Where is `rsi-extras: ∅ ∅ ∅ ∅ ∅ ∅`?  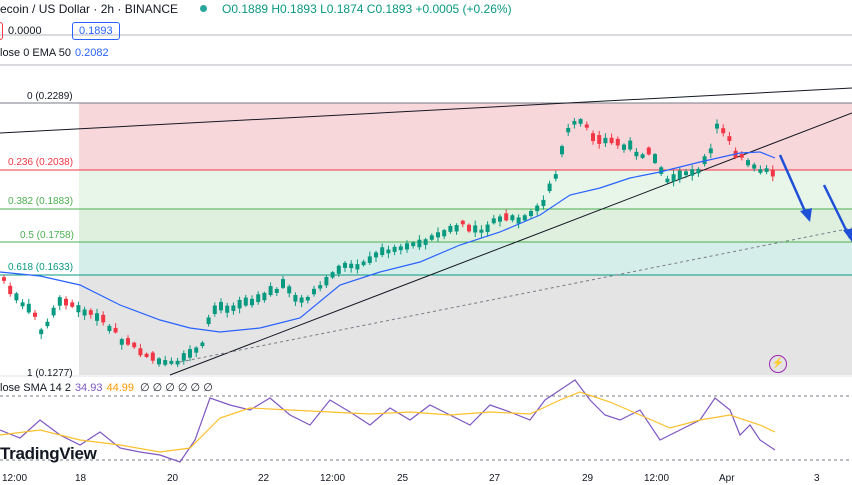
rsi-extras: ∅ ∅ ∅ ∅ ∅ ∅ is located at coordinates (176, 388).